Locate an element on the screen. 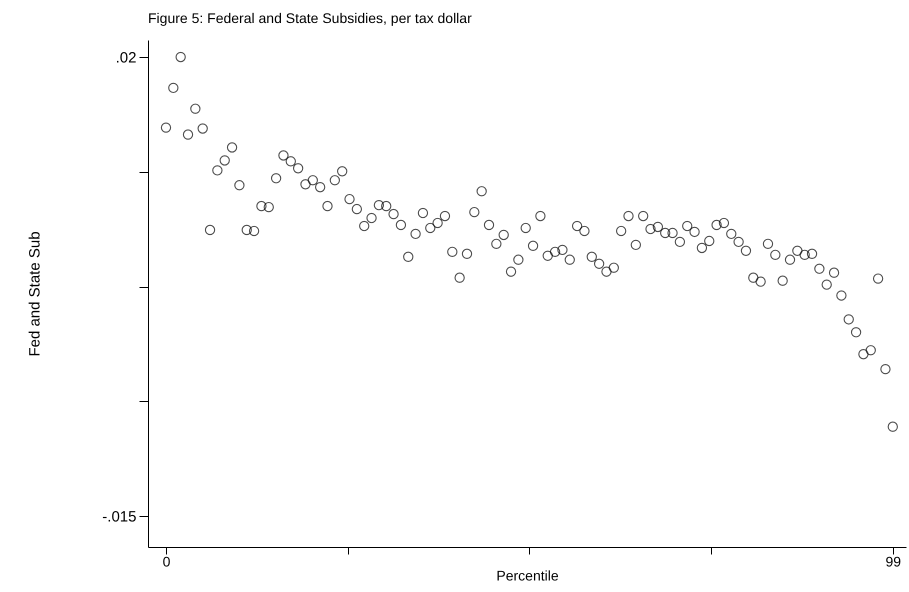  y-tick-label: -.015 is located at coordinates (119, 517).